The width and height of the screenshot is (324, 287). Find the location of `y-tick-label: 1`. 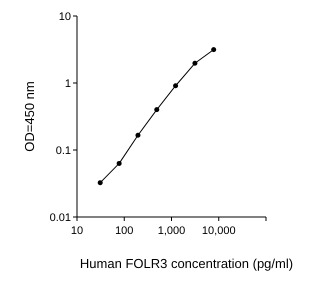

y-tick-label: 1 is located at coordinates (67, 84).